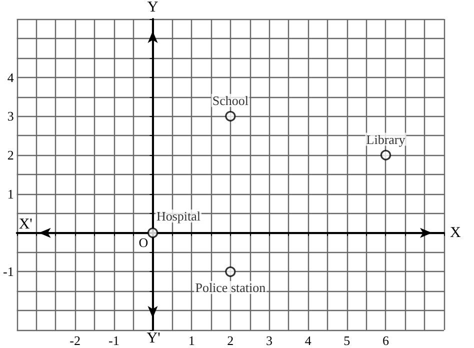 The height and width of the screenshot is (348, 474). What do you see at coordinates (191, 340) in the screenshot?
I see `x-tick-label: 1` at bounding box center [191, 340].